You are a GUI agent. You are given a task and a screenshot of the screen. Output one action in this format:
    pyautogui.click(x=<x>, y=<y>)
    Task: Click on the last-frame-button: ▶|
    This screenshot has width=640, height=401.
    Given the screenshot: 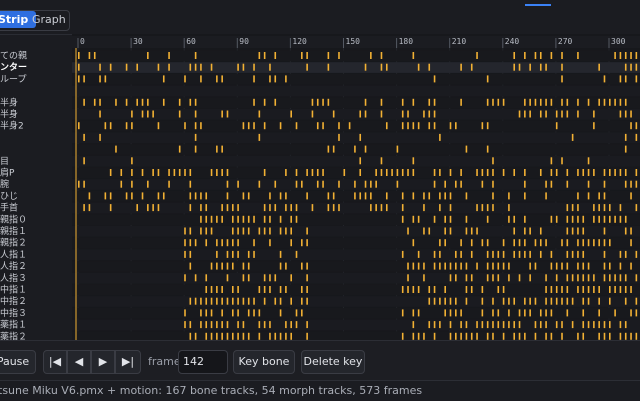 What is the action you would take?
    pyautogui.click(x=128, y=362)
    